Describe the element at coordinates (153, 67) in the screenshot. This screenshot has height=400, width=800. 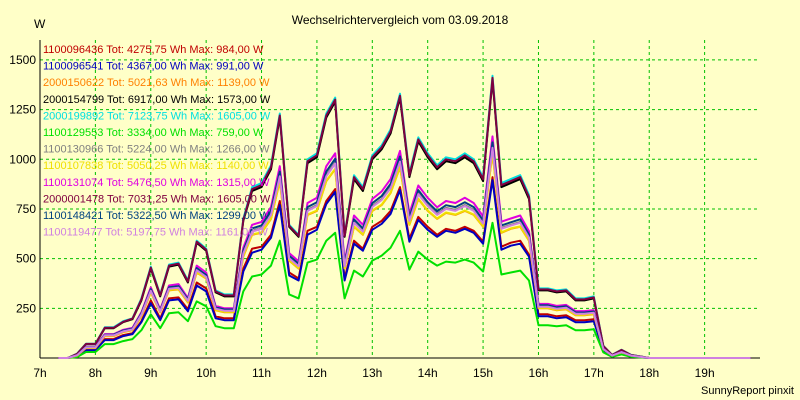
I see `legend-entry-2: 1100096541 Tot: 4367,00 Wh Max: 991,00 W` at that location.